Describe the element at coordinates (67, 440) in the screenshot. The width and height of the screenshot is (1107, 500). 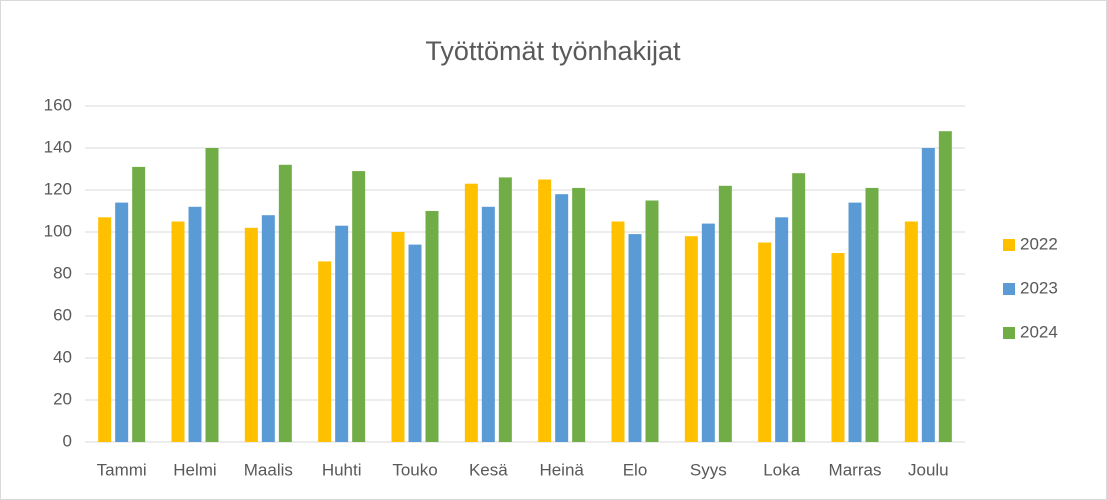
I see `y-tick-label: 0` at that location.